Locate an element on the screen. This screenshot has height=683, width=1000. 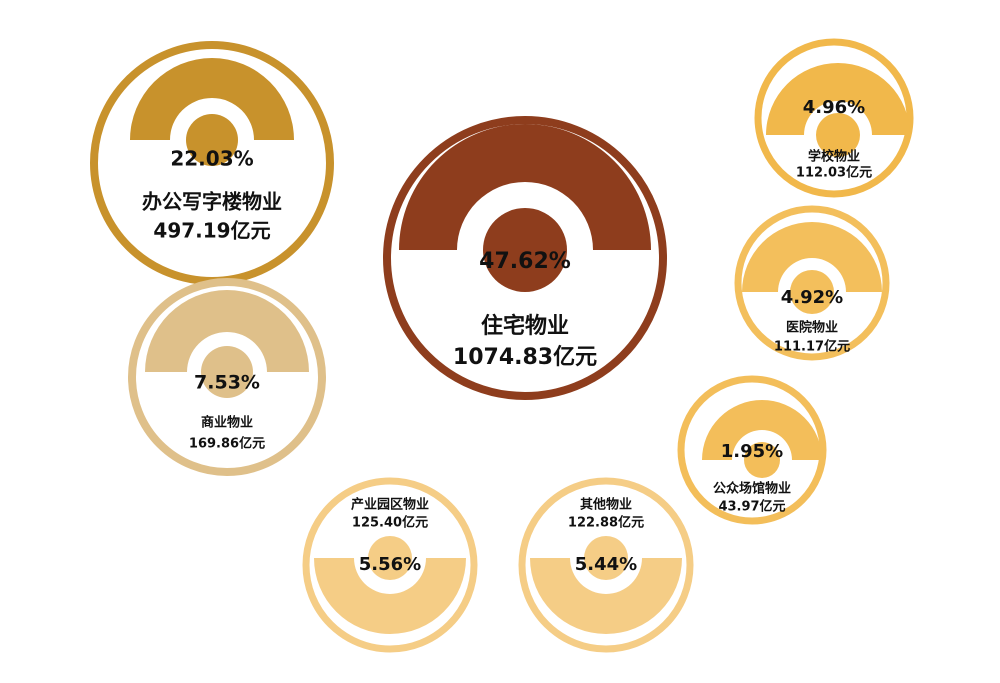
property-item: 5.56% 产业园区物业 125.40亿元 is located at coordinates (390, 565).